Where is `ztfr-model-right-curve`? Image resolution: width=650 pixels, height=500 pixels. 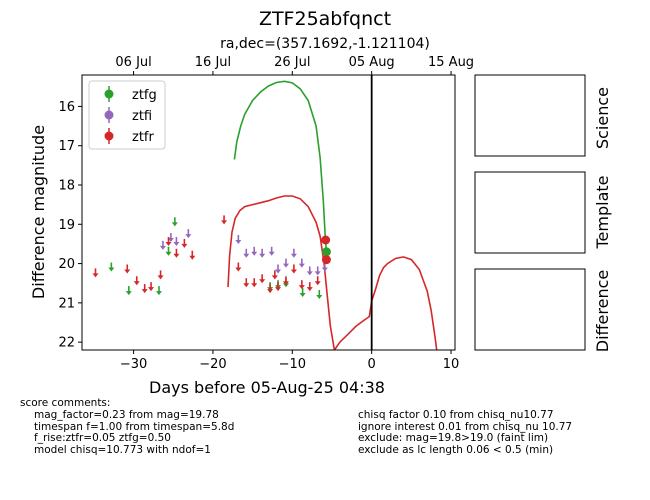
ztfr-model-right-curve is located at coordinates (385, 303).